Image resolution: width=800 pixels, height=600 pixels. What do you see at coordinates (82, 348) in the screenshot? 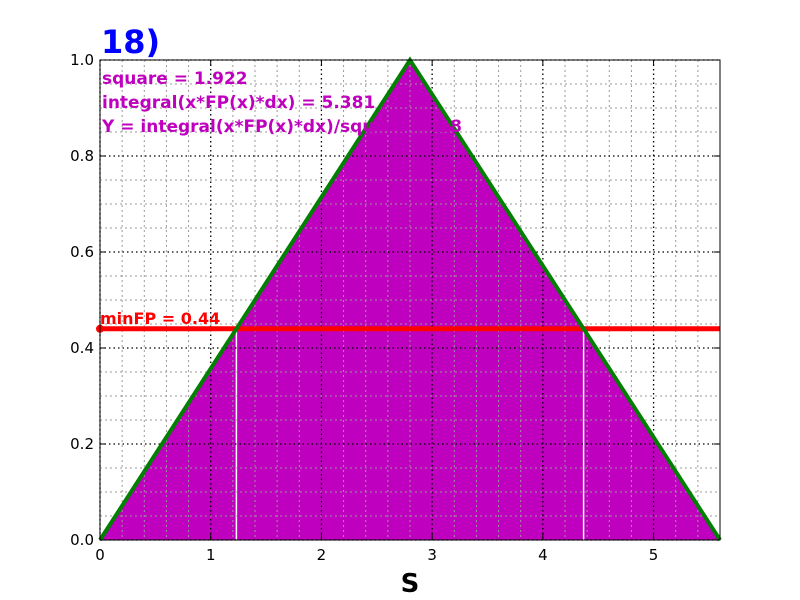
I see `y-tick-label: 0.4` at bounding box center [82, 348].